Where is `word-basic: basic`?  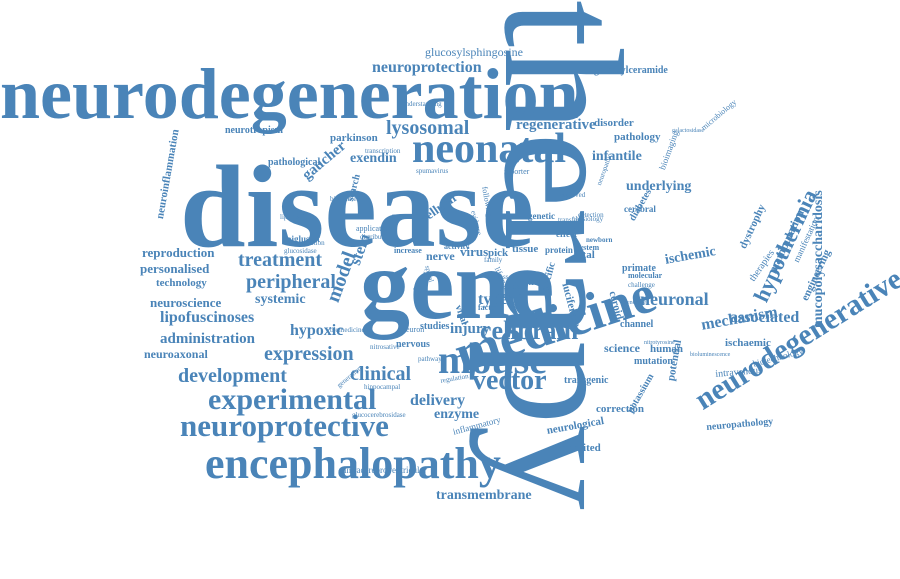
word-basic: basic is located at coordinates (516, 286).